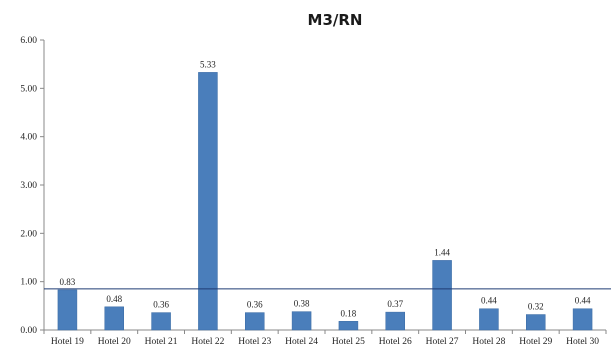 This screenshot has height=346, width=613. Describe the element at coordinates (395, 341) in the screenshot. I see `x-tick-label: Hotel 26` at that location.